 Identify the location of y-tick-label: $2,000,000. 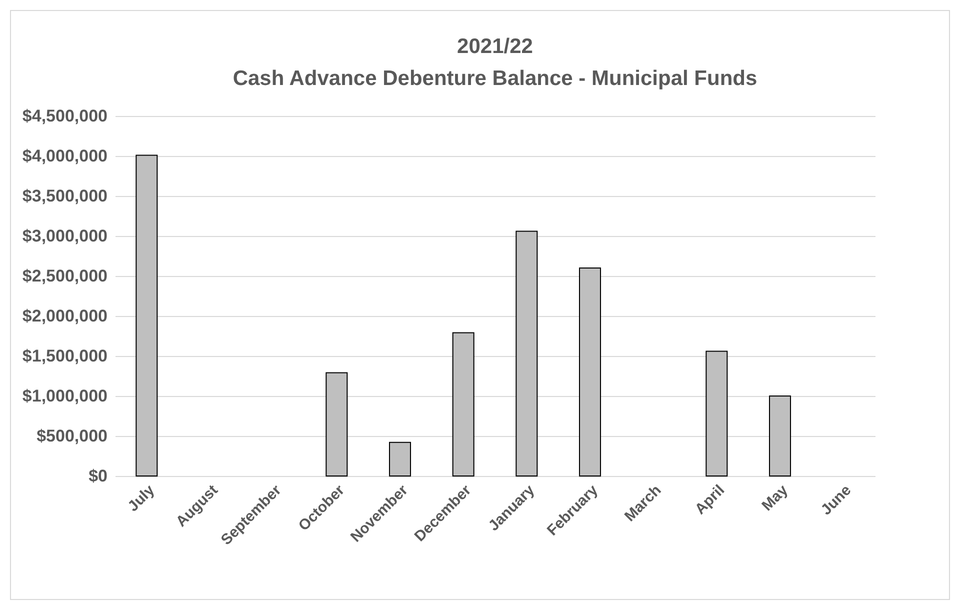
(65, 316).